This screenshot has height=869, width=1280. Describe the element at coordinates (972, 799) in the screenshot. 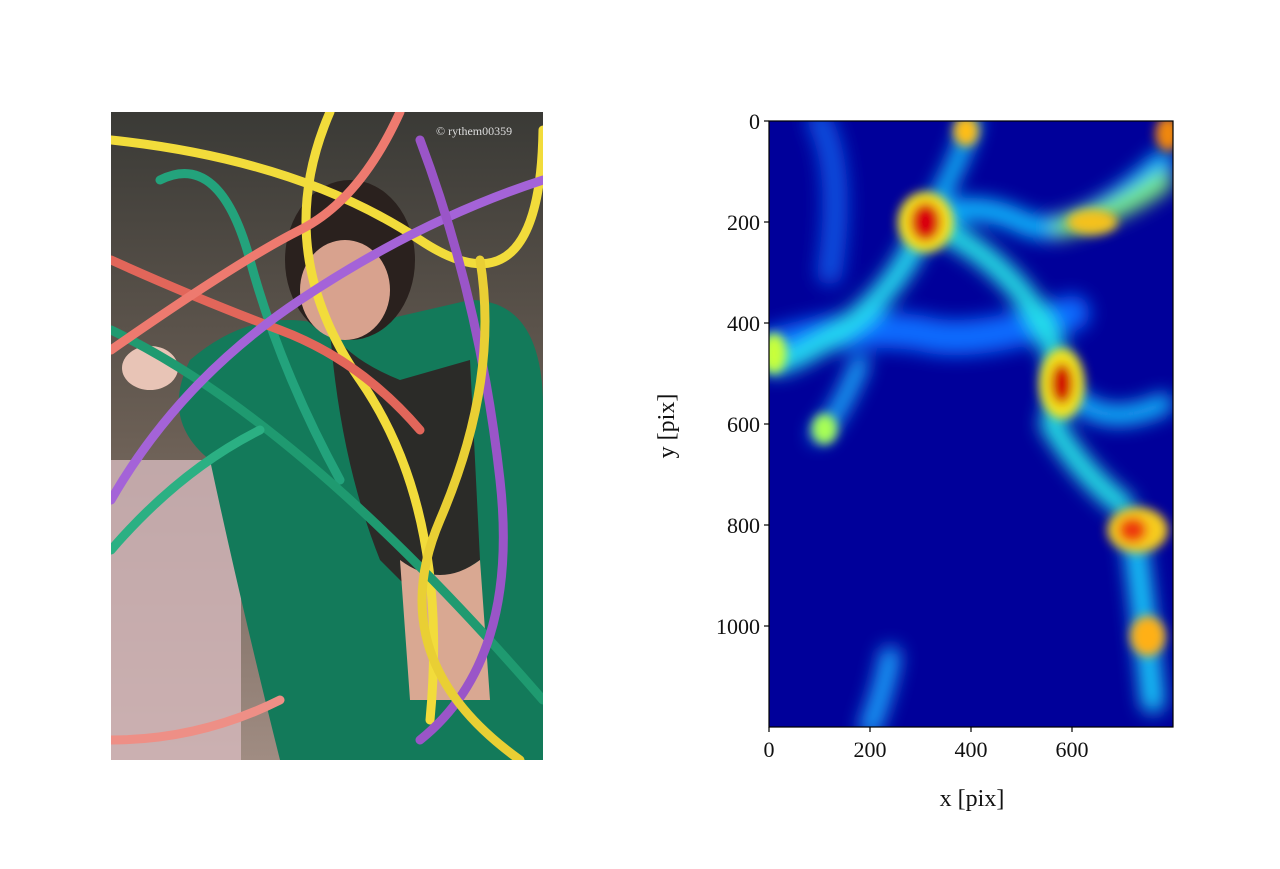

I see `x-axis-label: x [pix]` at that location.